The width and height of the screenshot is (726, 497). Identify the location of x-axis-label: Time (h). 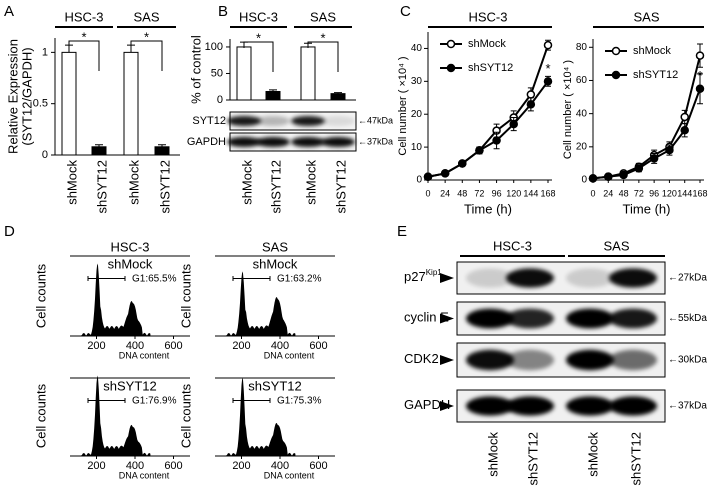
(647, 208).